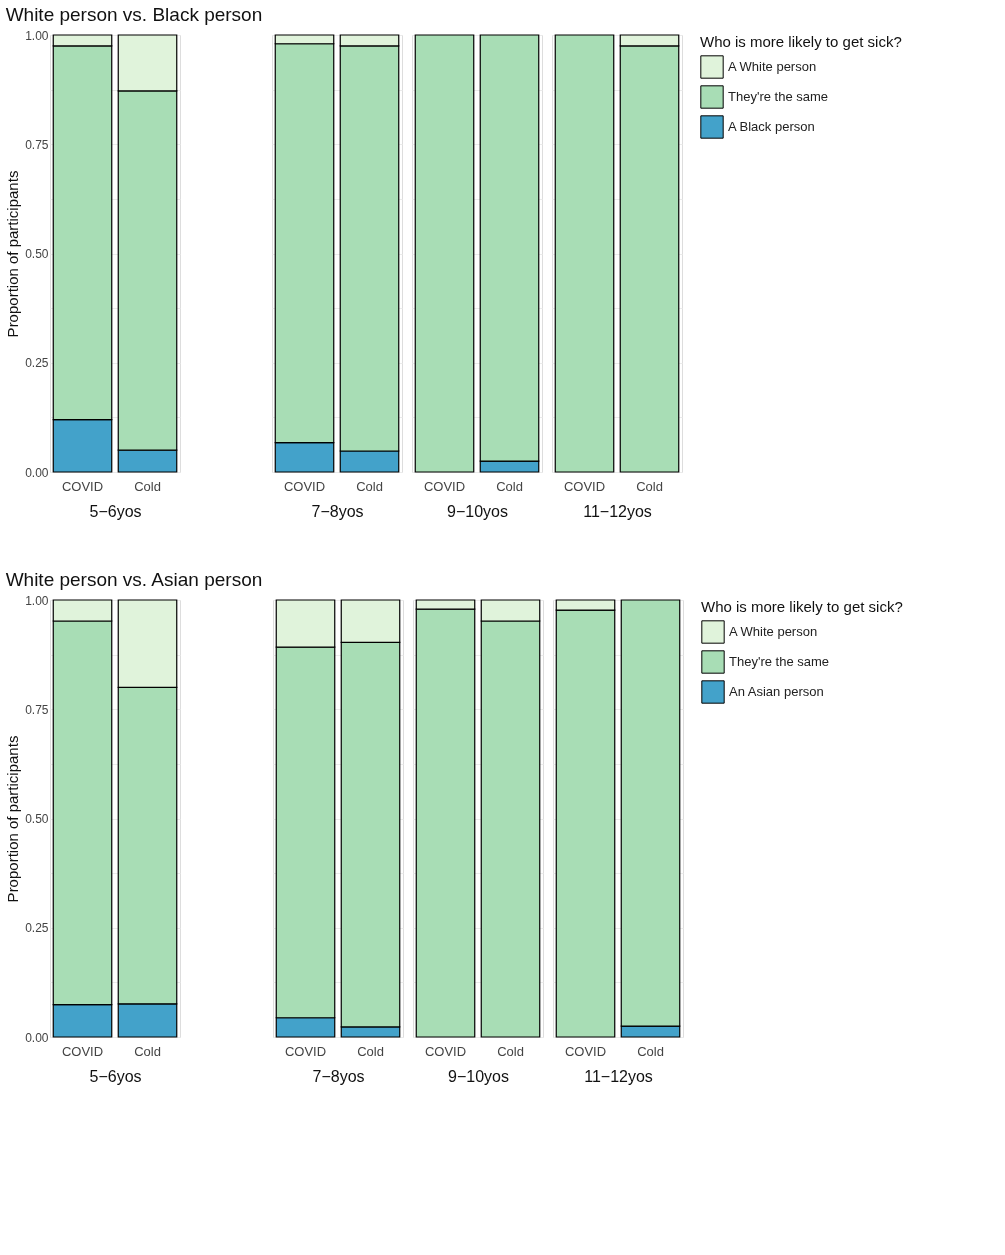 The width and height of the screenshot is (1005, 1255). I want to click on chart-title: White person vs. Asian person, so click(134, 579).